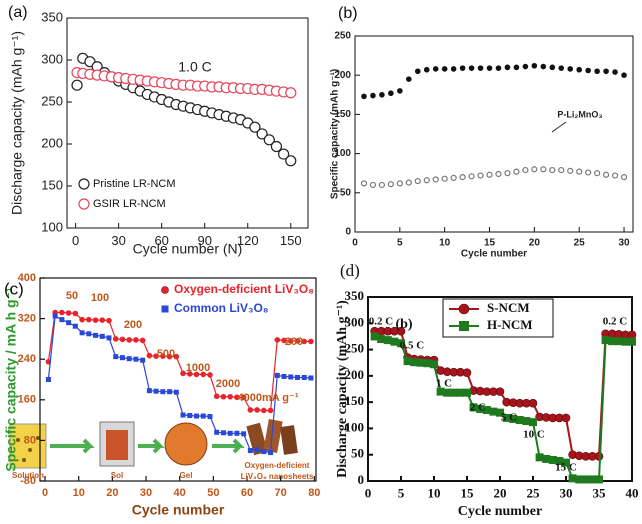  I want to click on x-tick-label: 70, so click(281, 493).